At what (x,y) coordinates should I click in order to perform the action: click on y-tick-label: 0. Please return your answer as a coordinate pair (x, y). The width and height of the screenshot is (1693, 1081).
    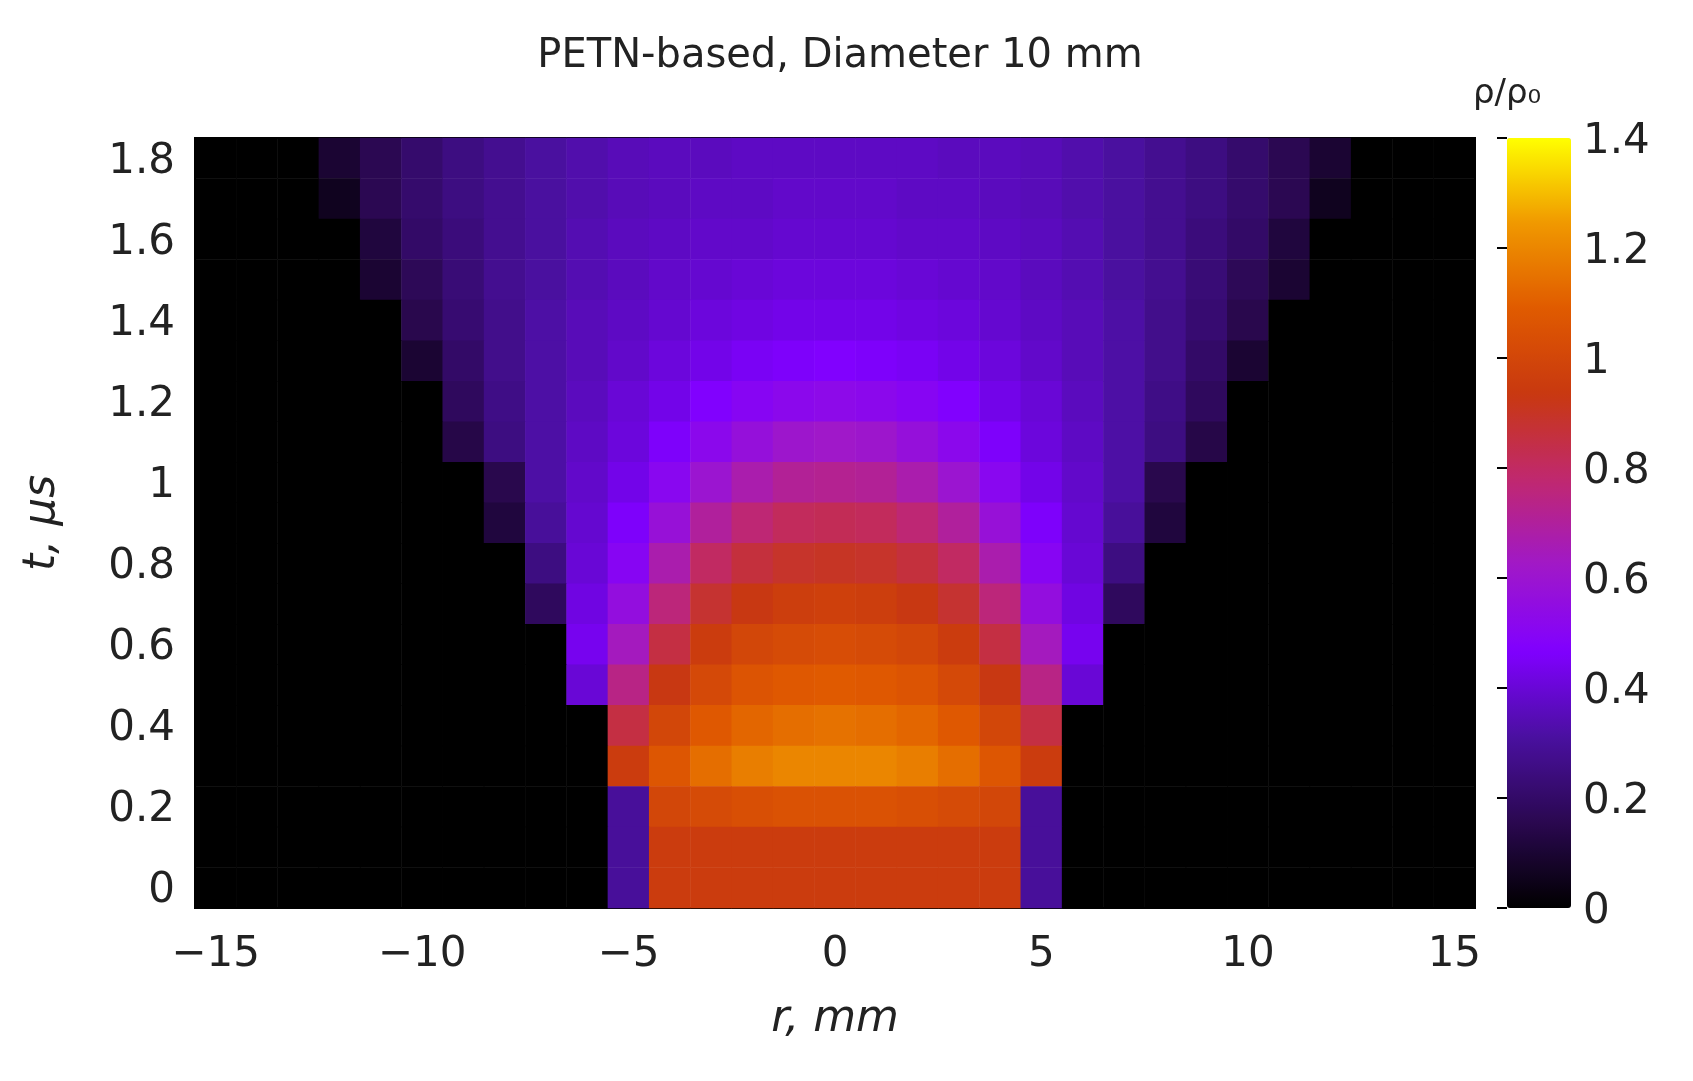
    Looking at the image, I should click on (161, 888).